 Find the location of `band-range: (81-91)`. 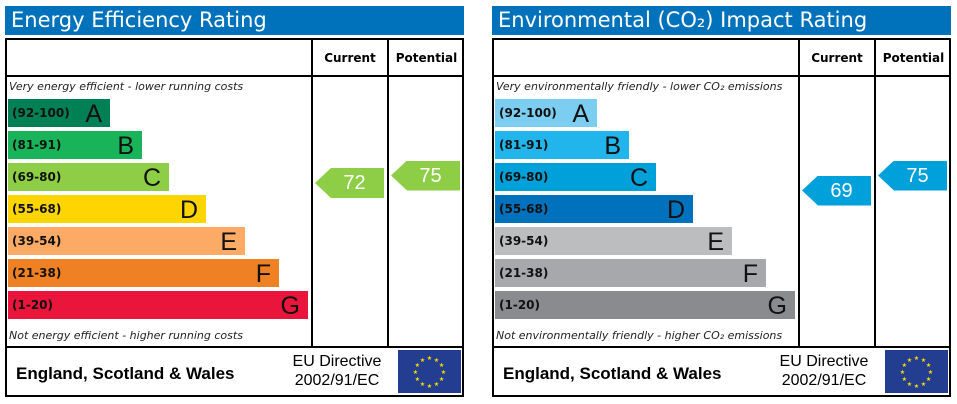

band-range: (81-91) is located at coordinates (37, 145).